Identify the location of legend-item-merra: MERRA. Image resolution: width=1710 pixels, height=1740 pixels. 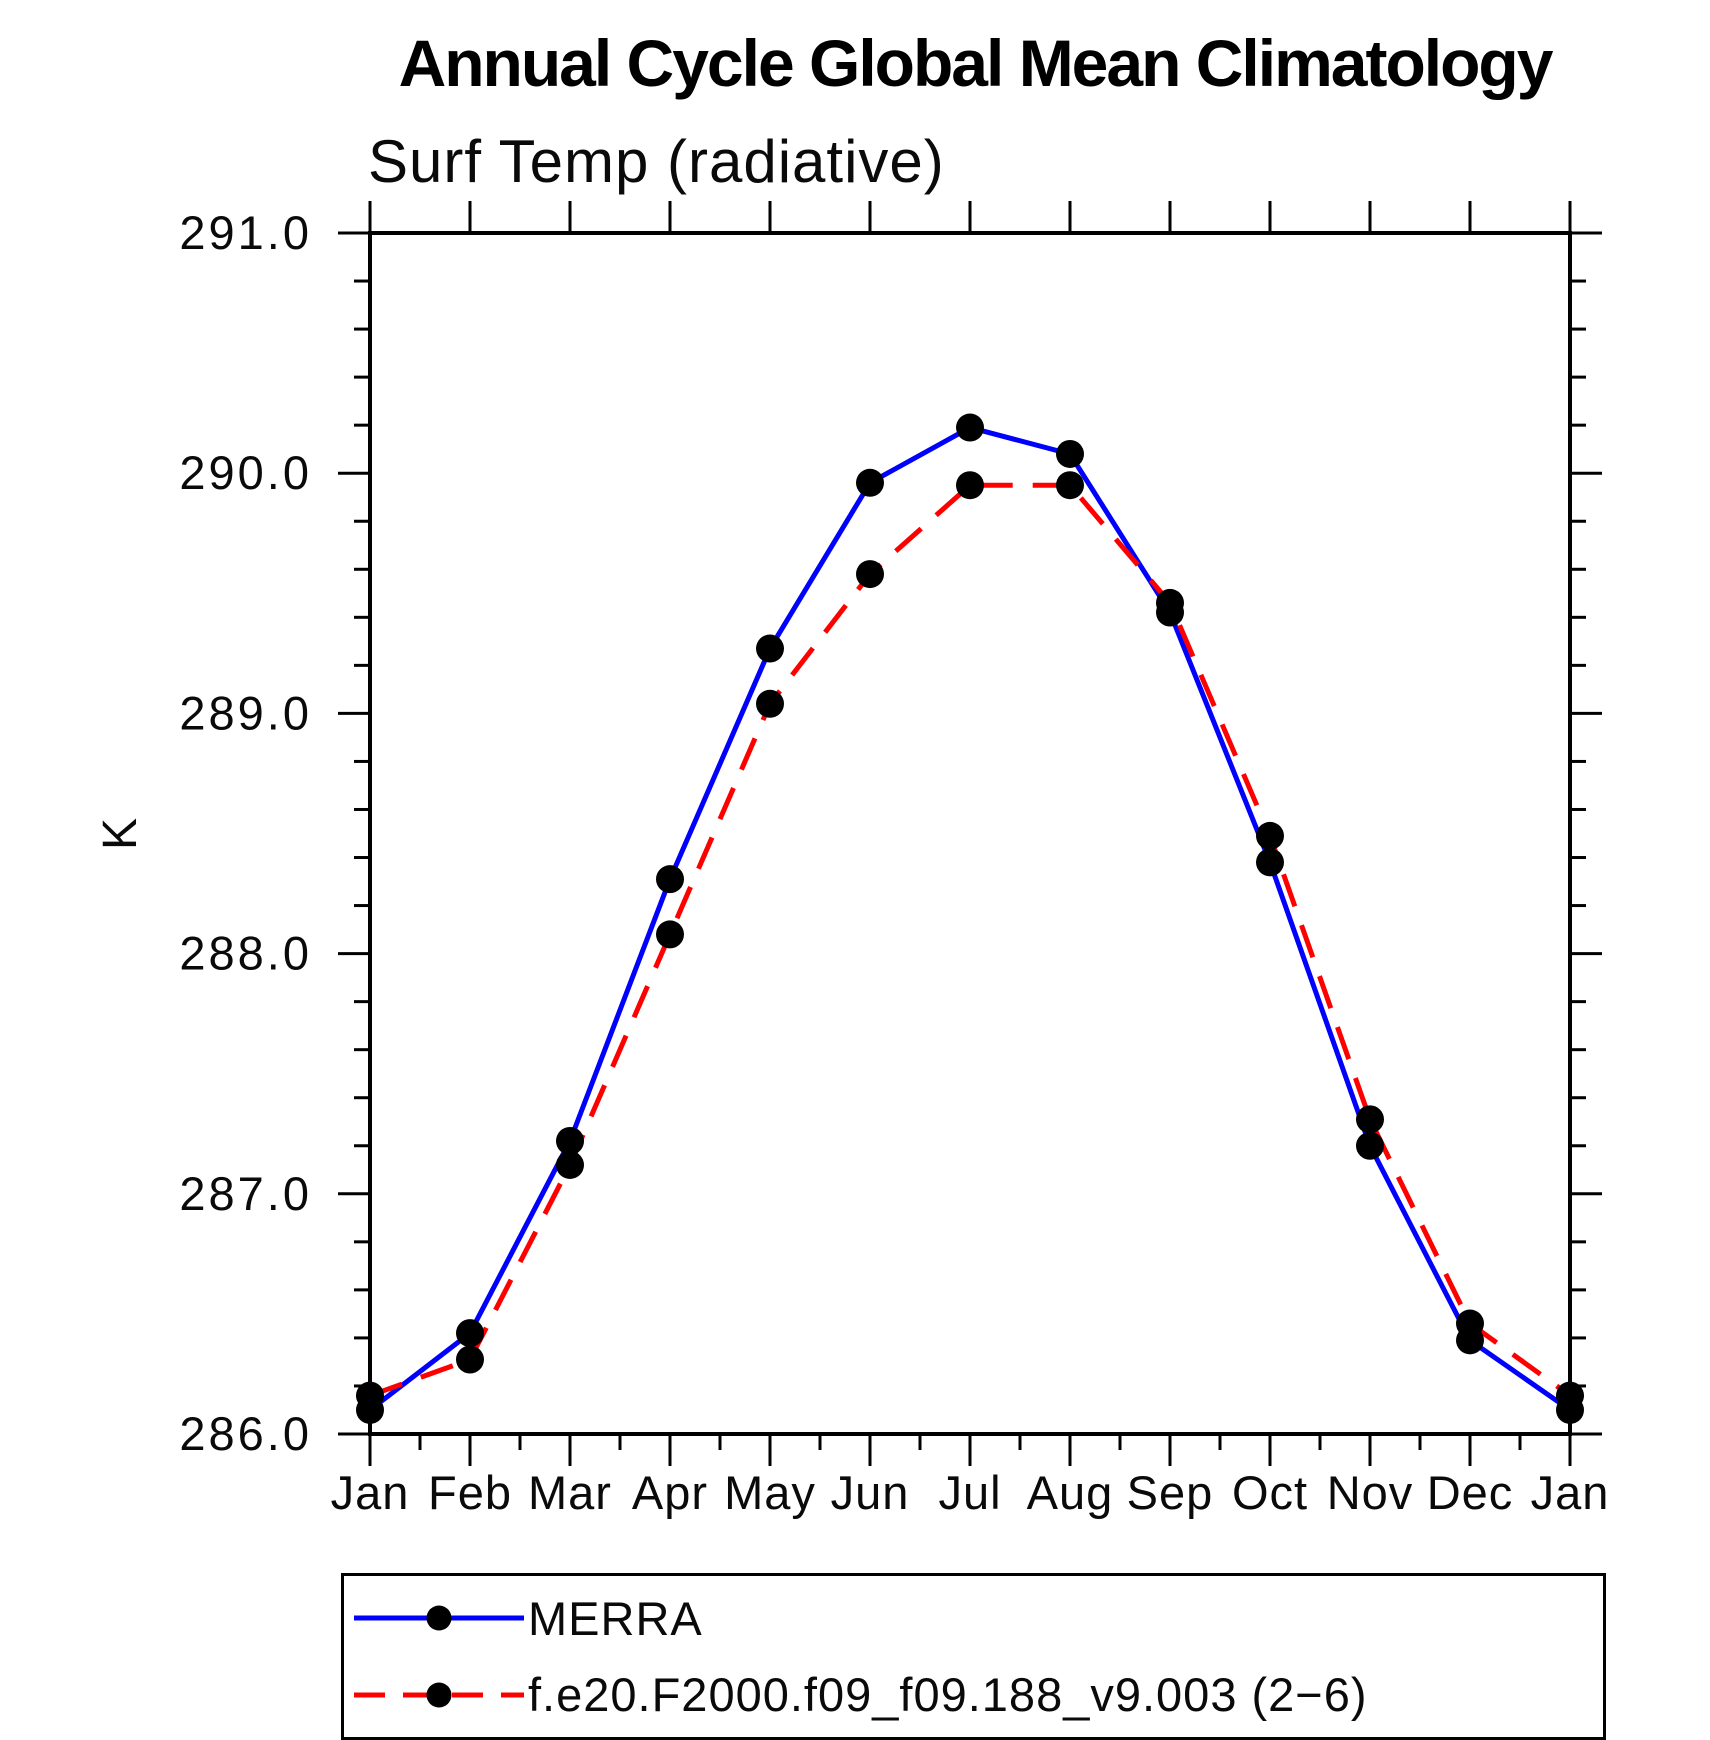
(976, 1618).